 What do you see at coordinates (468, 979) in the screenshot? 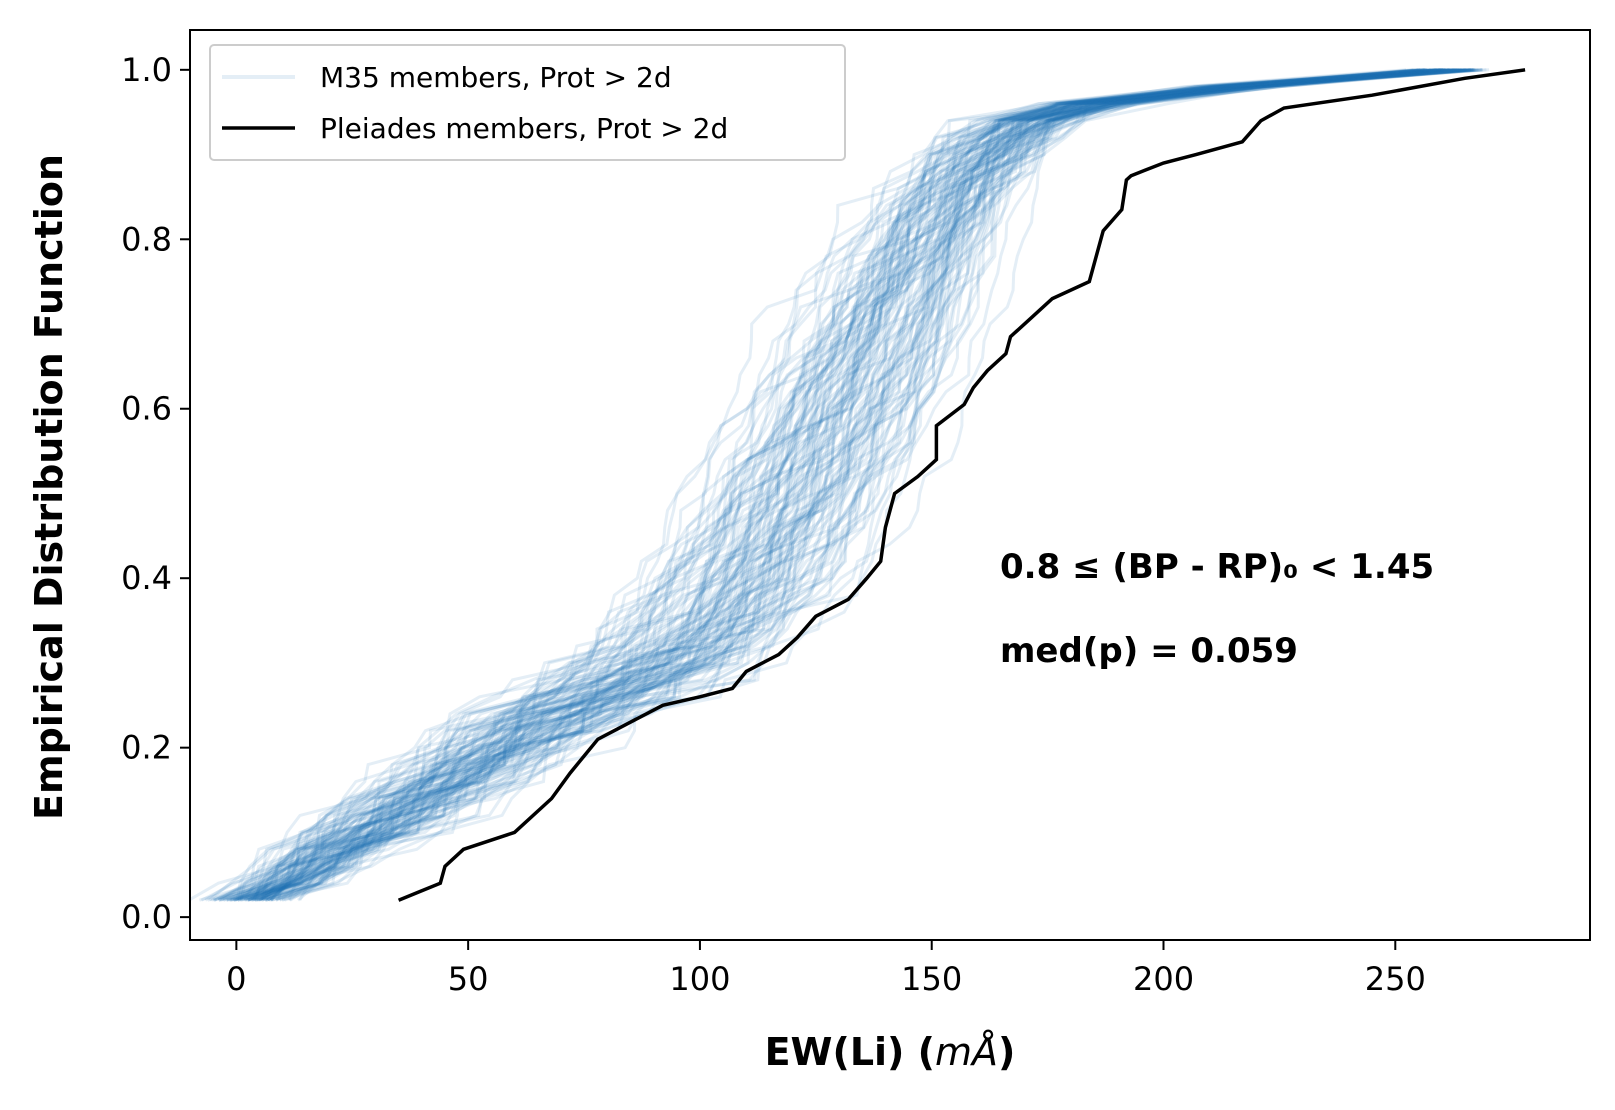
I see `x-tick-label: 50` at bounding box center [468, 979].